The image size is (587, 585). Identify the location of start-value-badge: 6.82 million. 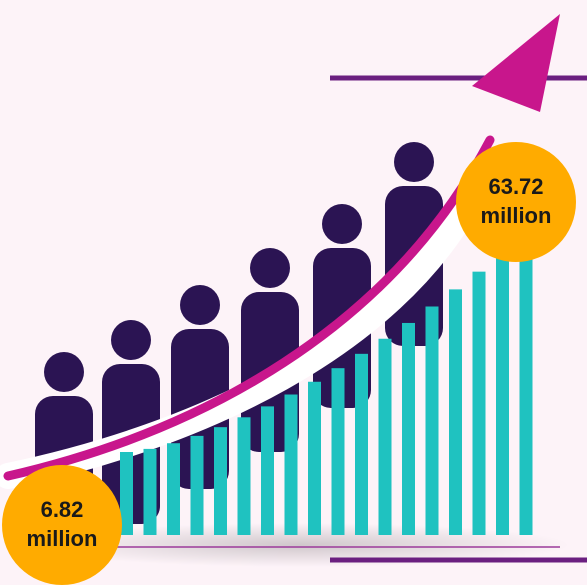
(62, 525).